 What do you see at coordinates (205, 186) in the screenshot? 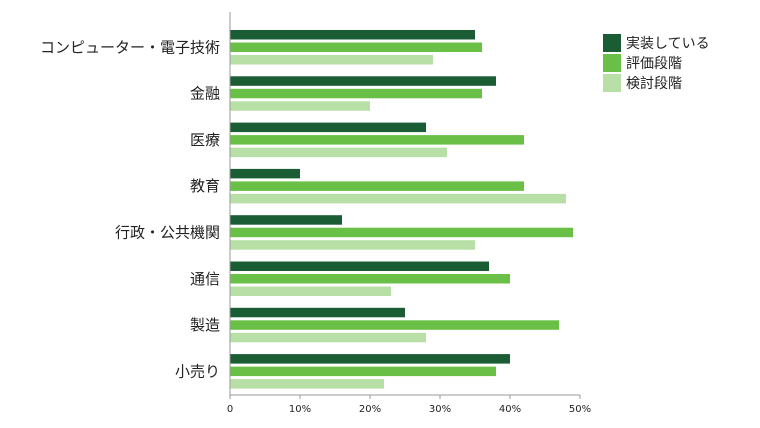
I see `category-label: 教育` at bounding box center [205, 186].